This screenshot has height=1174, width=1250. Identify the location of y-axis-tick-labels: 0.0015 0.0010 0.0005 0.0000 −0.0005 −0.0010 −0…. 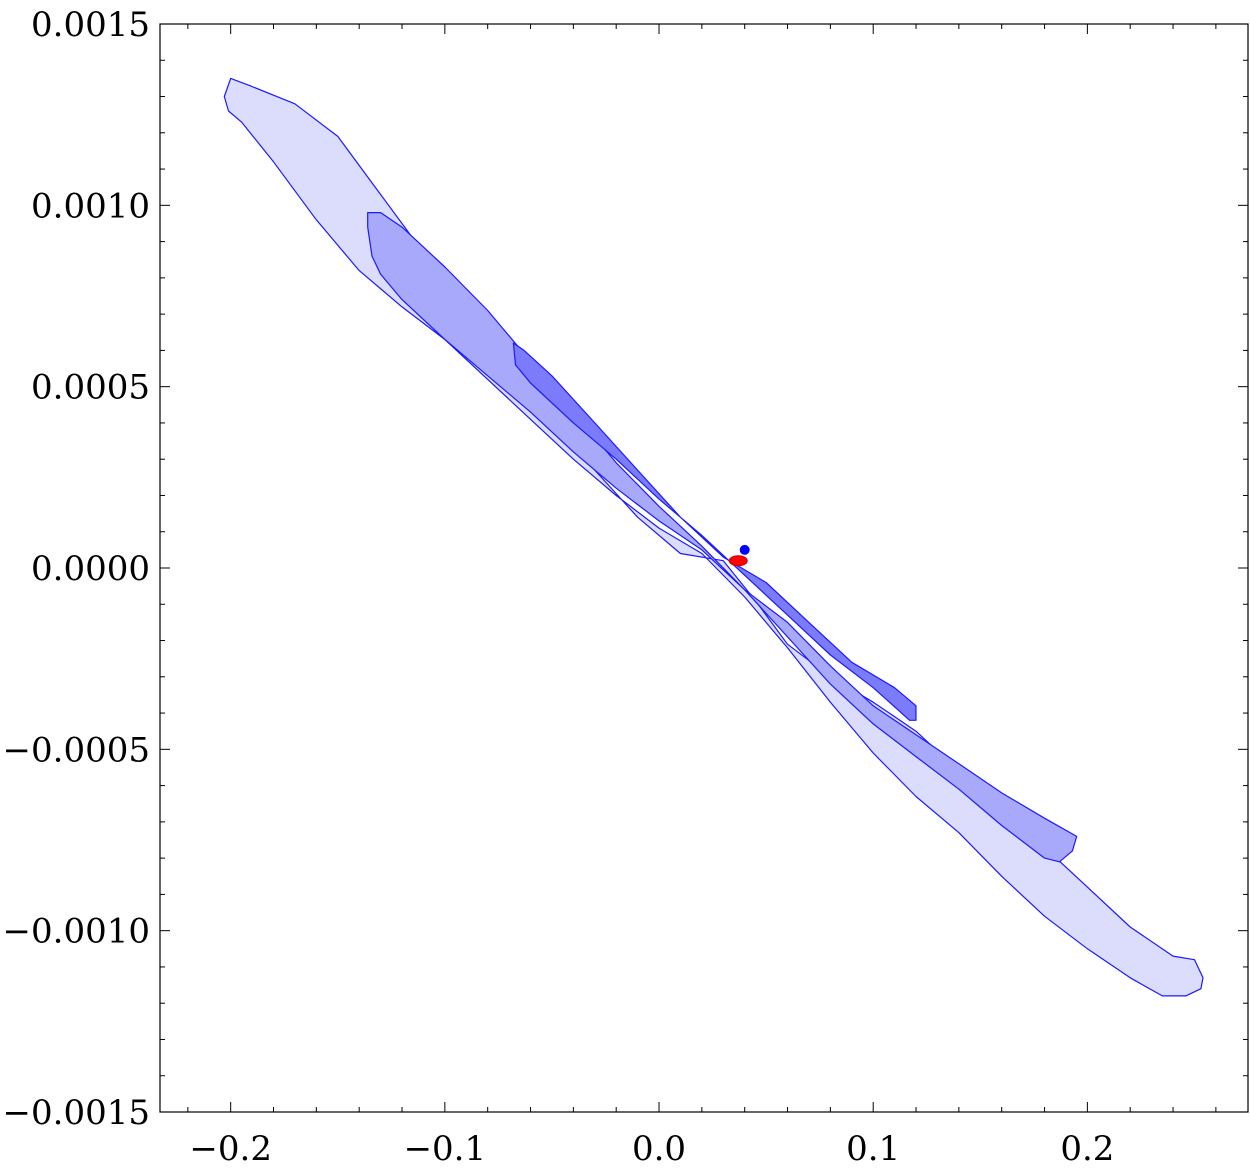
(76, 569).